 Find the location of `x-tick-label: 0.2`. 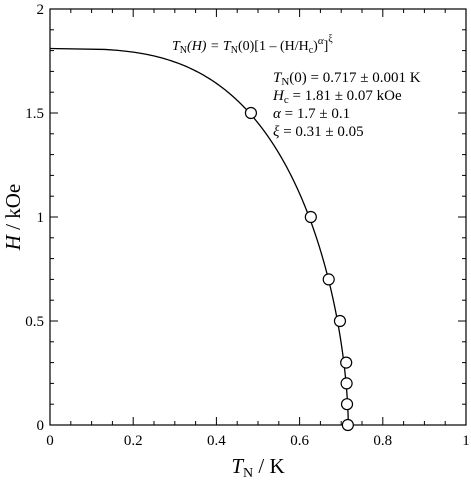

x-tick-label: 0.2 is located at coordinates (133, 441).